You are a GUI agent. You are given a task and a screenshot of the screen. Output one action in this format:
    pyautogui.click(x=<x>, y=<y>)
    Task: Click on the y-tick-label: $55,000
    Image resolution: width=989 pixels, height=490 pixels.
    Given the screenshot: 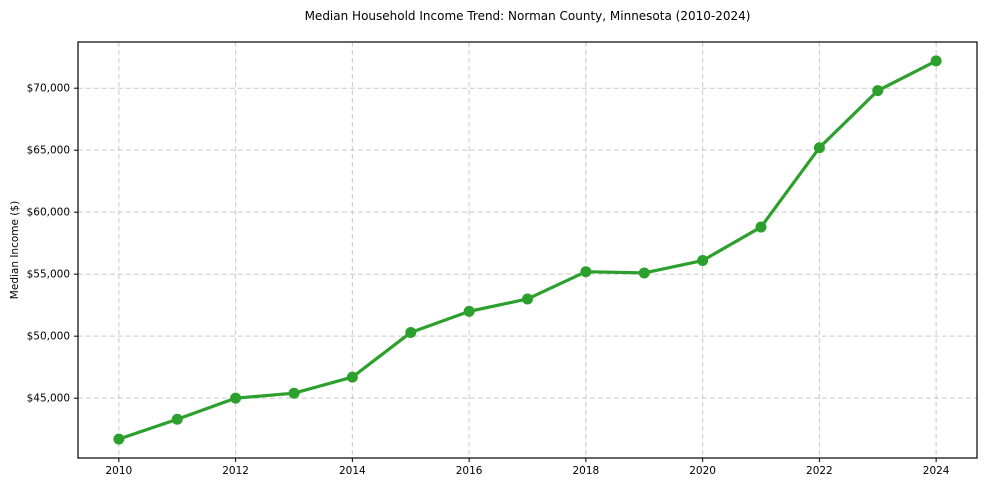 What is the action you would take?
    pyautogui.click(x=48, y=275)
    